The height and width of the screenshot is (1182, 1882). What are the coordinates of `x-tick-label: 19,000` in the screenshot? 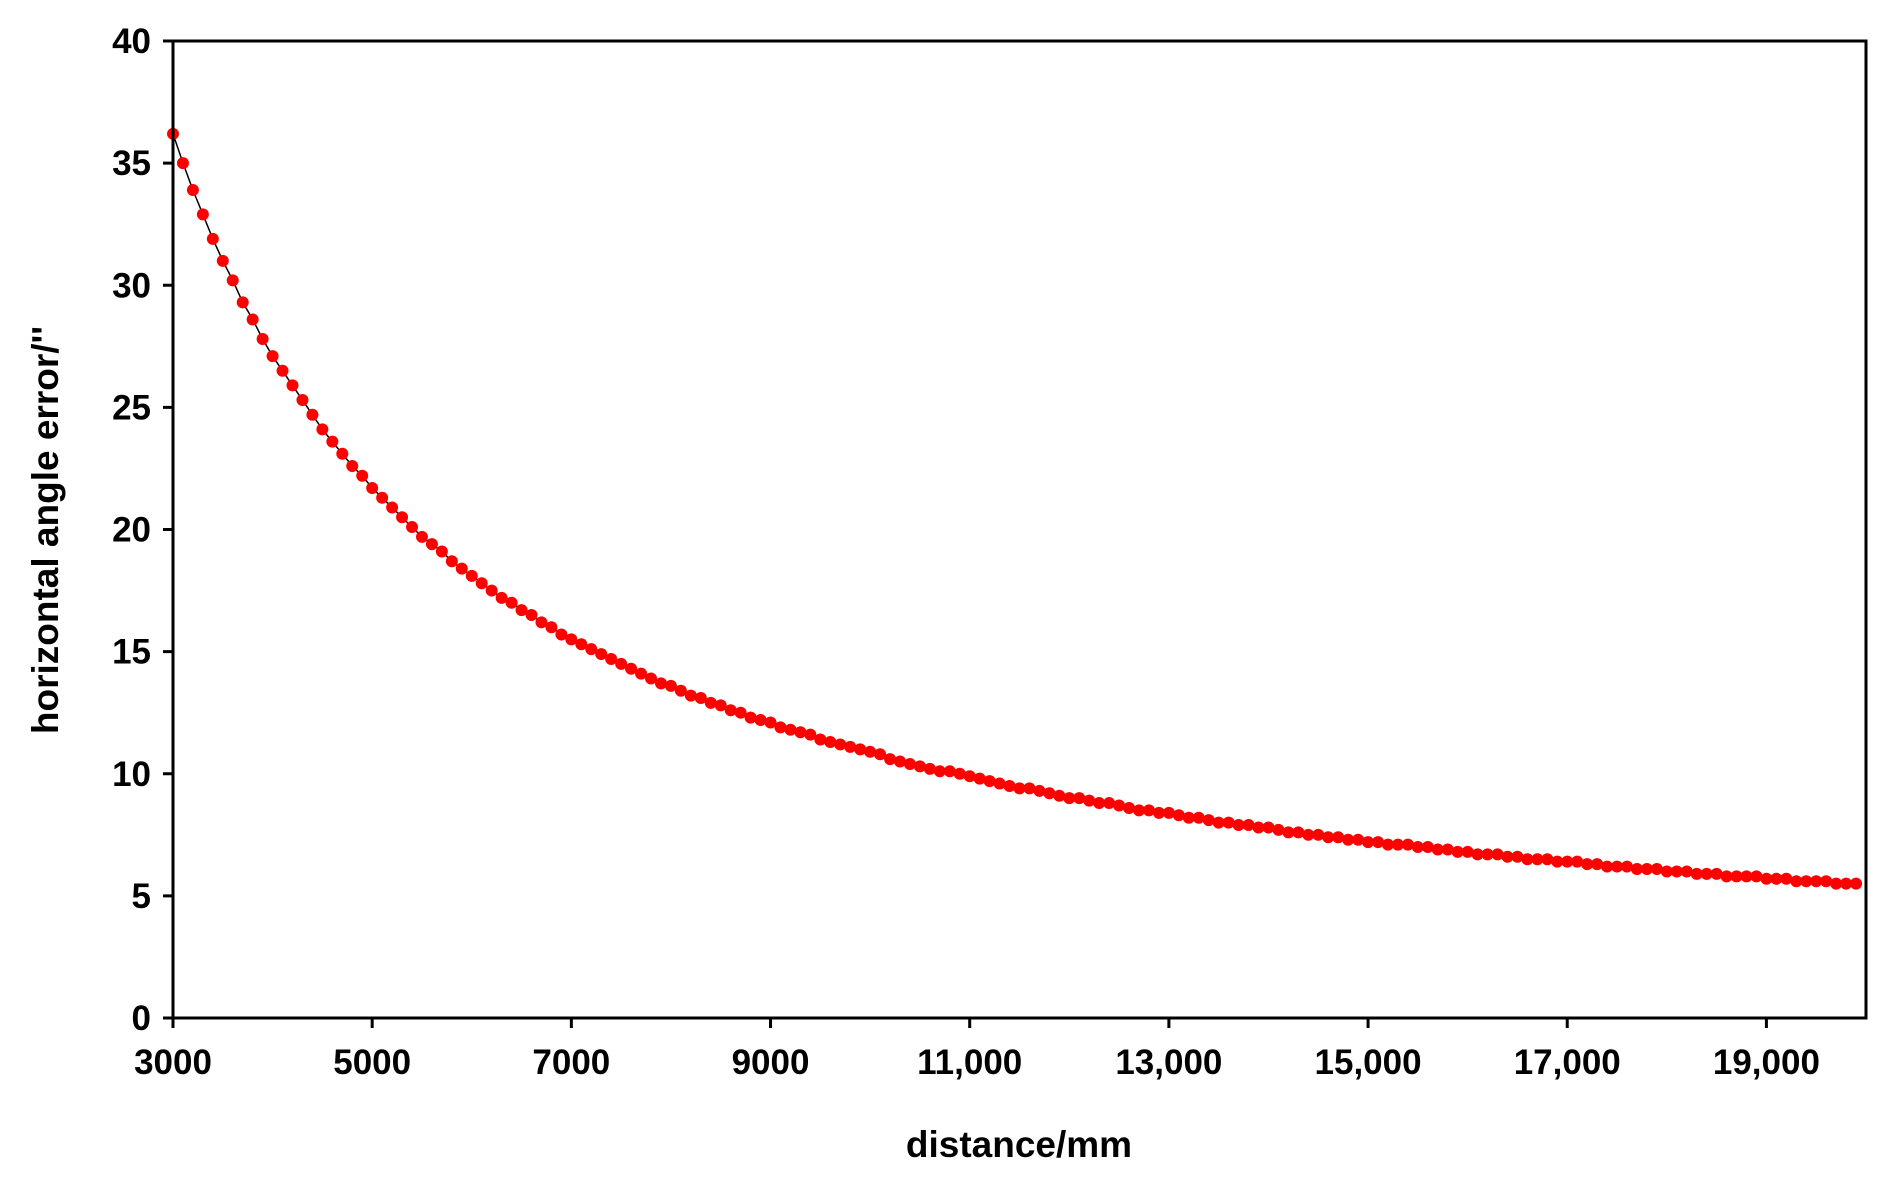 It's located at (1766, 1062).